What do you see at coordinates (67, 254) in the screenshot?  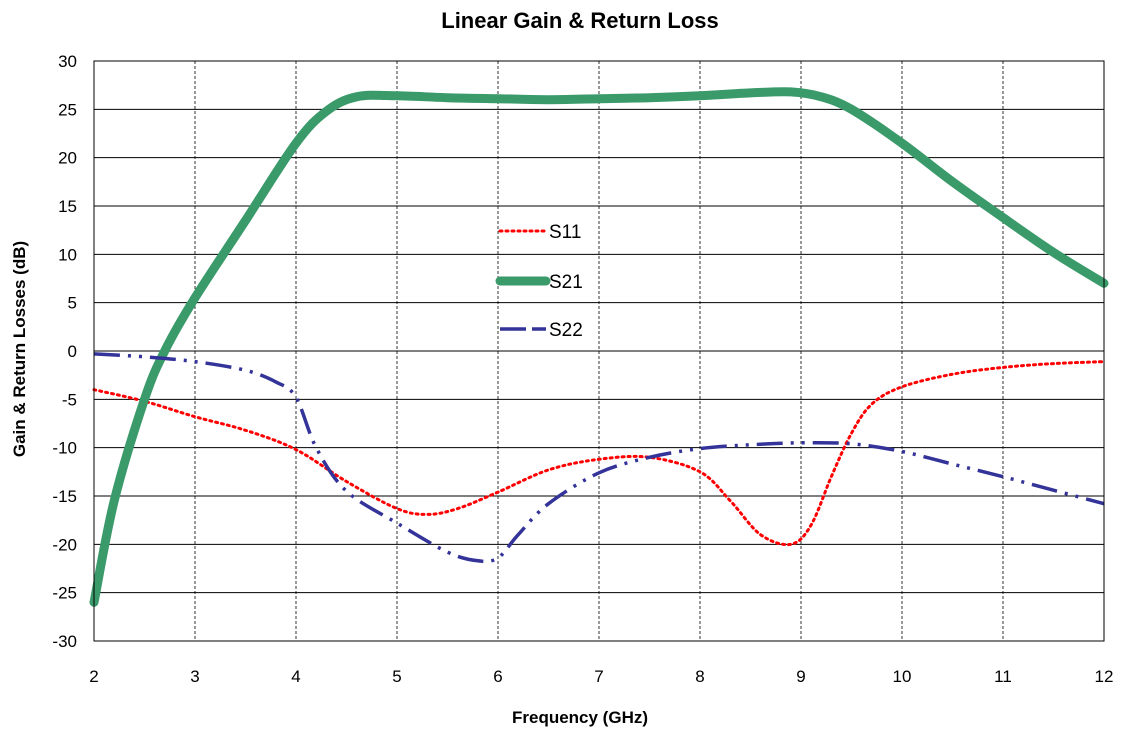 I see `y-tick-label: 10` at bounding box center [67, 254].